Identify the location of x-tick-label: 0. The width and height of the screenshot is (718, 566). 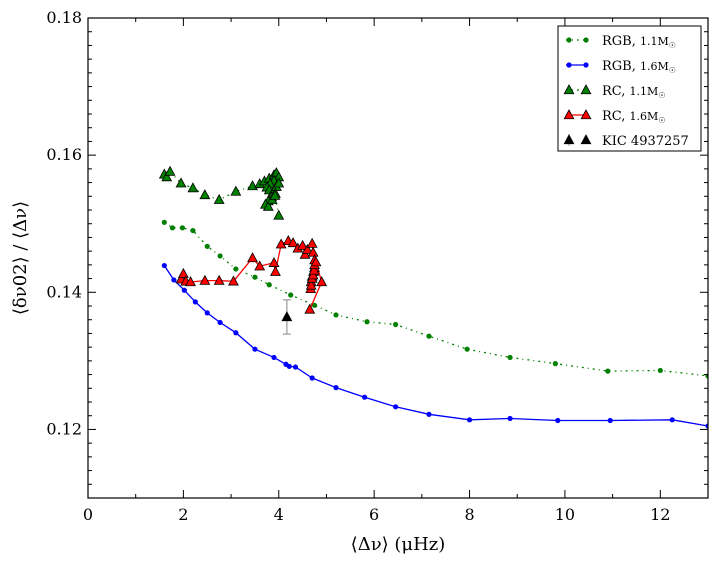
(88, 514).